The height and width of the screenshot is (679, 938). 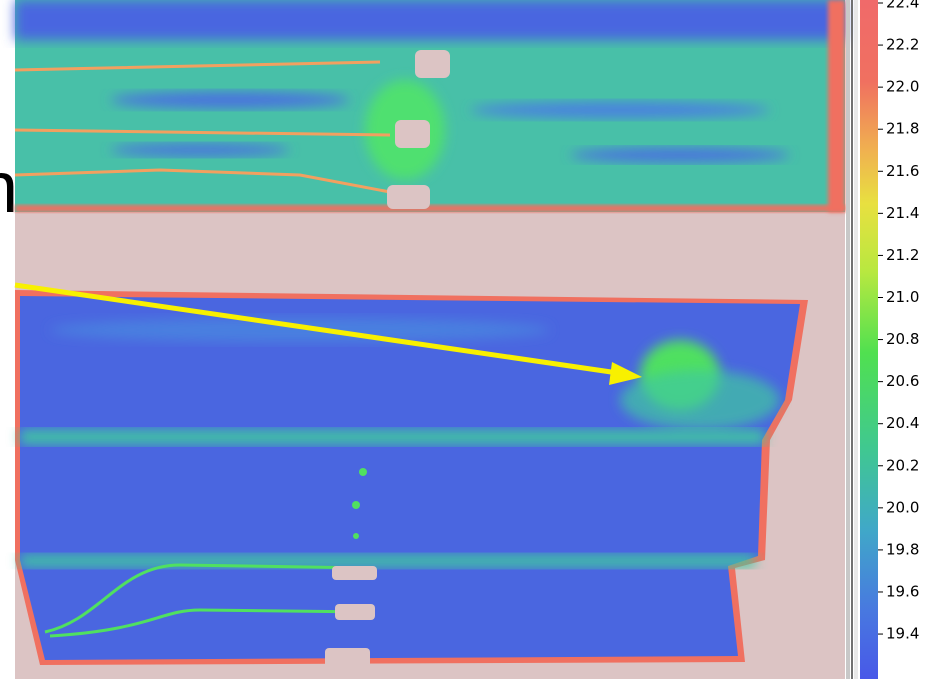 I want to click on colorbar-label: 19.4, so click(x=902, y=634).